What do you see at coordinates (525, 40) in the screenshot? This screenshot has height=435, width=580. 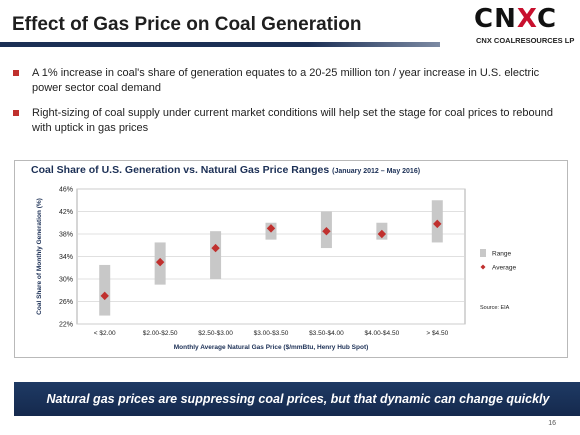 I see `logo-subtitle: CNX COALRESOURCES LP` at bounding box center [525, 40].